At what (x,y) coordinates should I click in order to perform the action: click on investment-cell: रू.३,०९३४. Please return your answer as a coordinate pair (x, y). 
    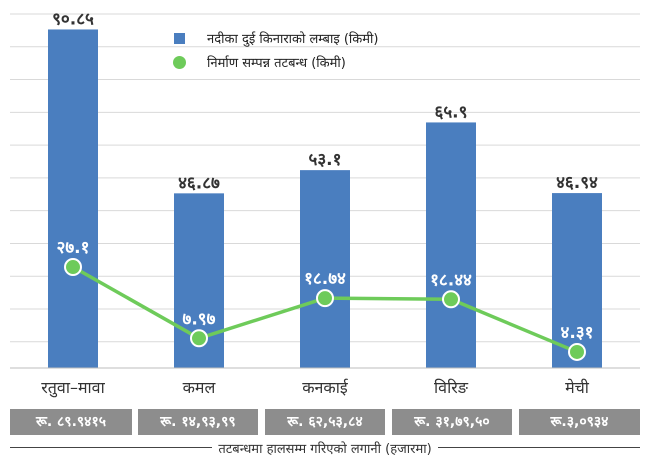
    Looking at the image, I should click on (579, 422).